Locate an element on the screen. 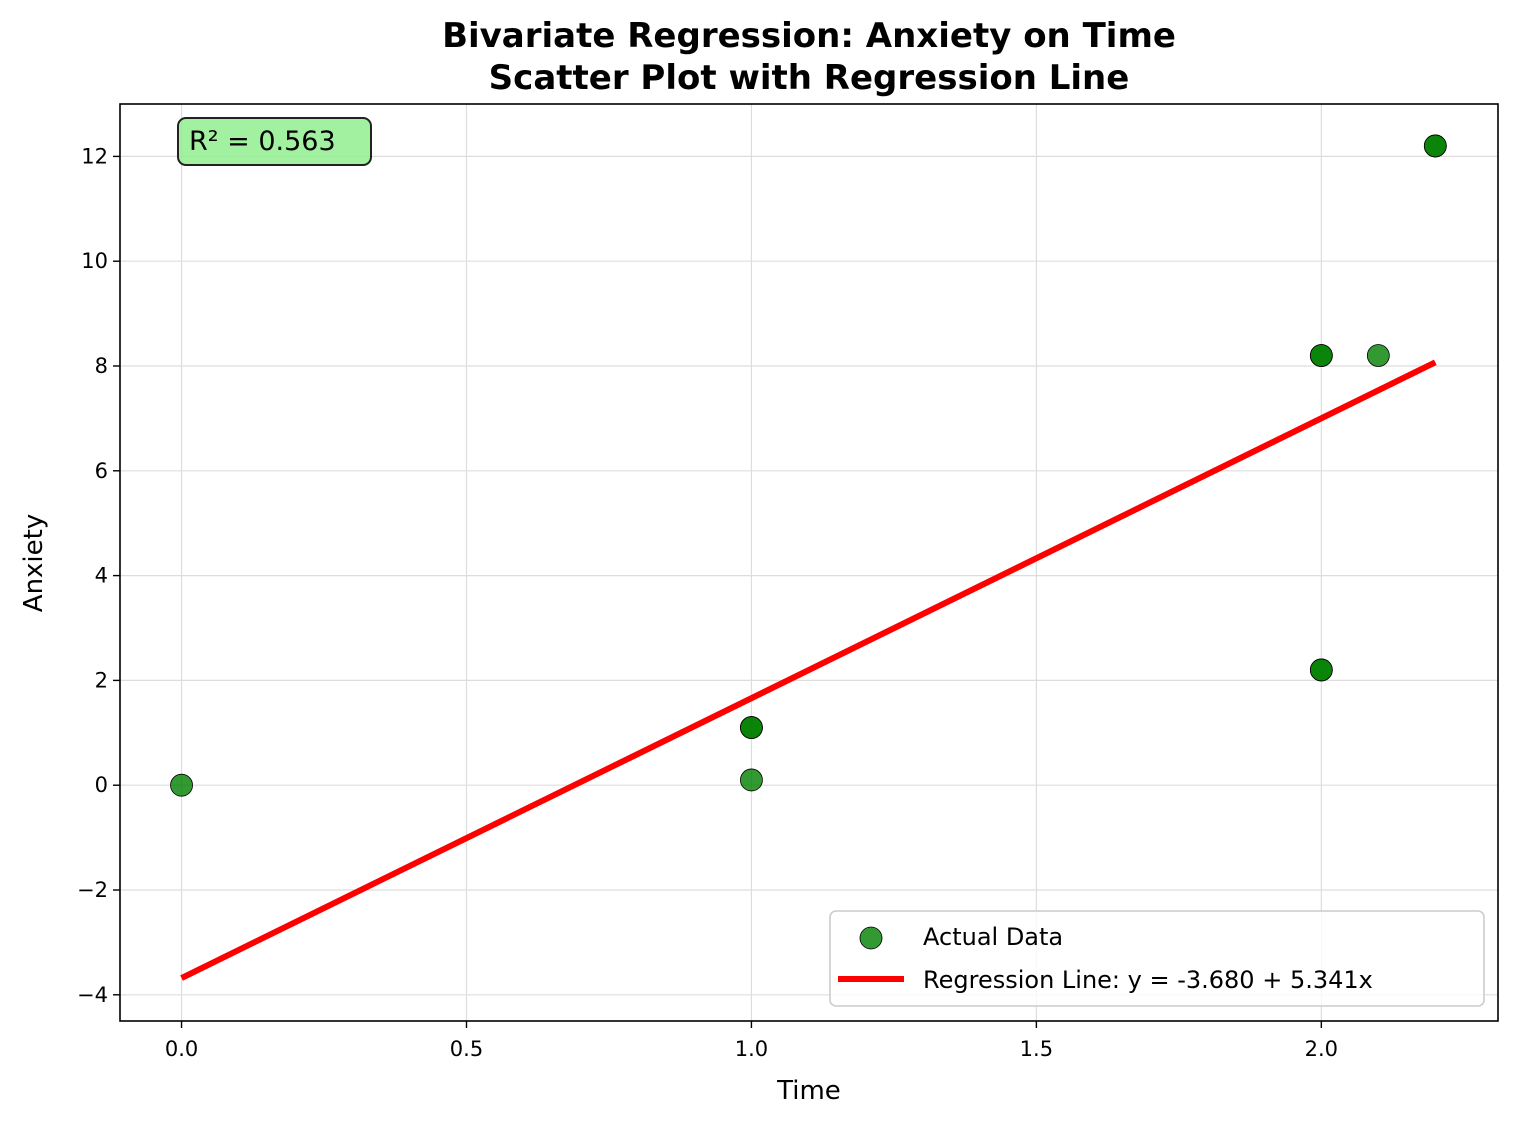  y-tick-label: 8 is located at coordinates (101, 366).